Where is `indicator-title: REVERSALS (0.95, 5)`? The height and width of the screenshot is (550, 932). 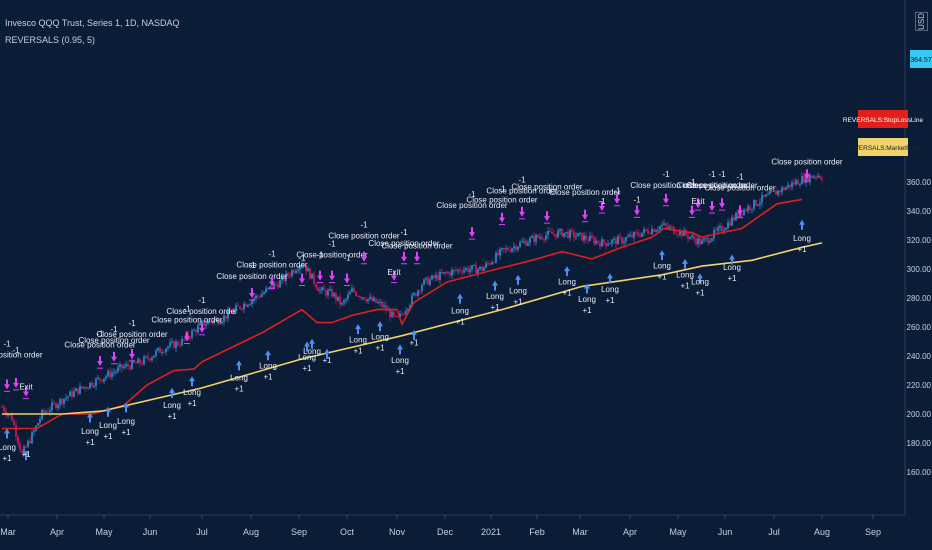
indicator-title: REVERSALS (0.95, 5) is located at coordinates (50, 40).